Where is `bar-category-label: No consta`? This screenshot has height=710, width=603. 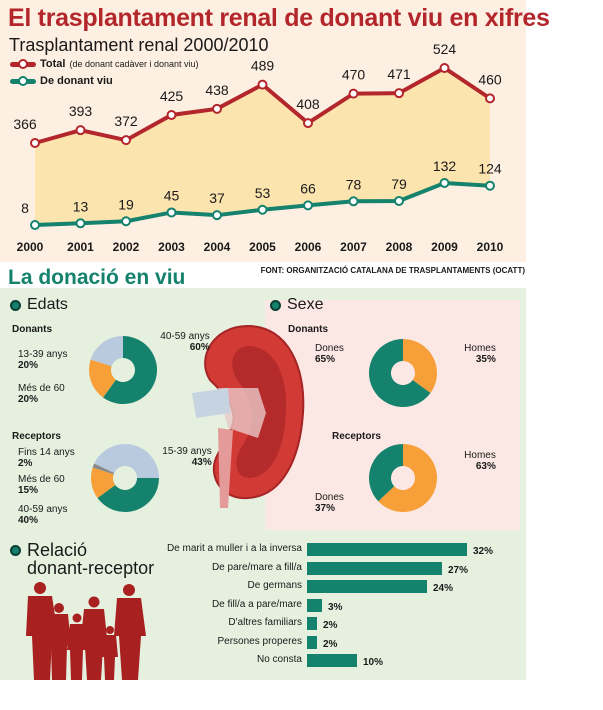 bar-category-label: No consta is located at coordinates (279, 659).